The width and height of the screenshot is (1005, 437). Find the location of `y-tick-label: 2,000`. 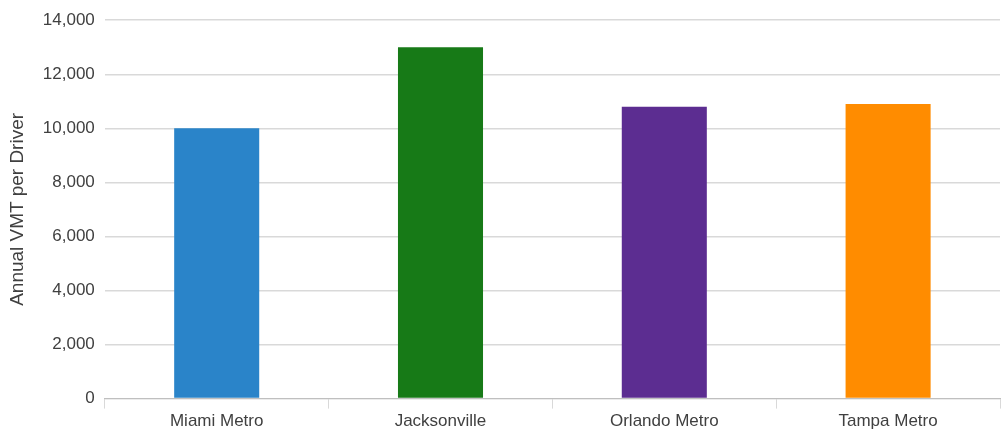

y-tick-label: 2,000 is located at coordinates (73, 344).